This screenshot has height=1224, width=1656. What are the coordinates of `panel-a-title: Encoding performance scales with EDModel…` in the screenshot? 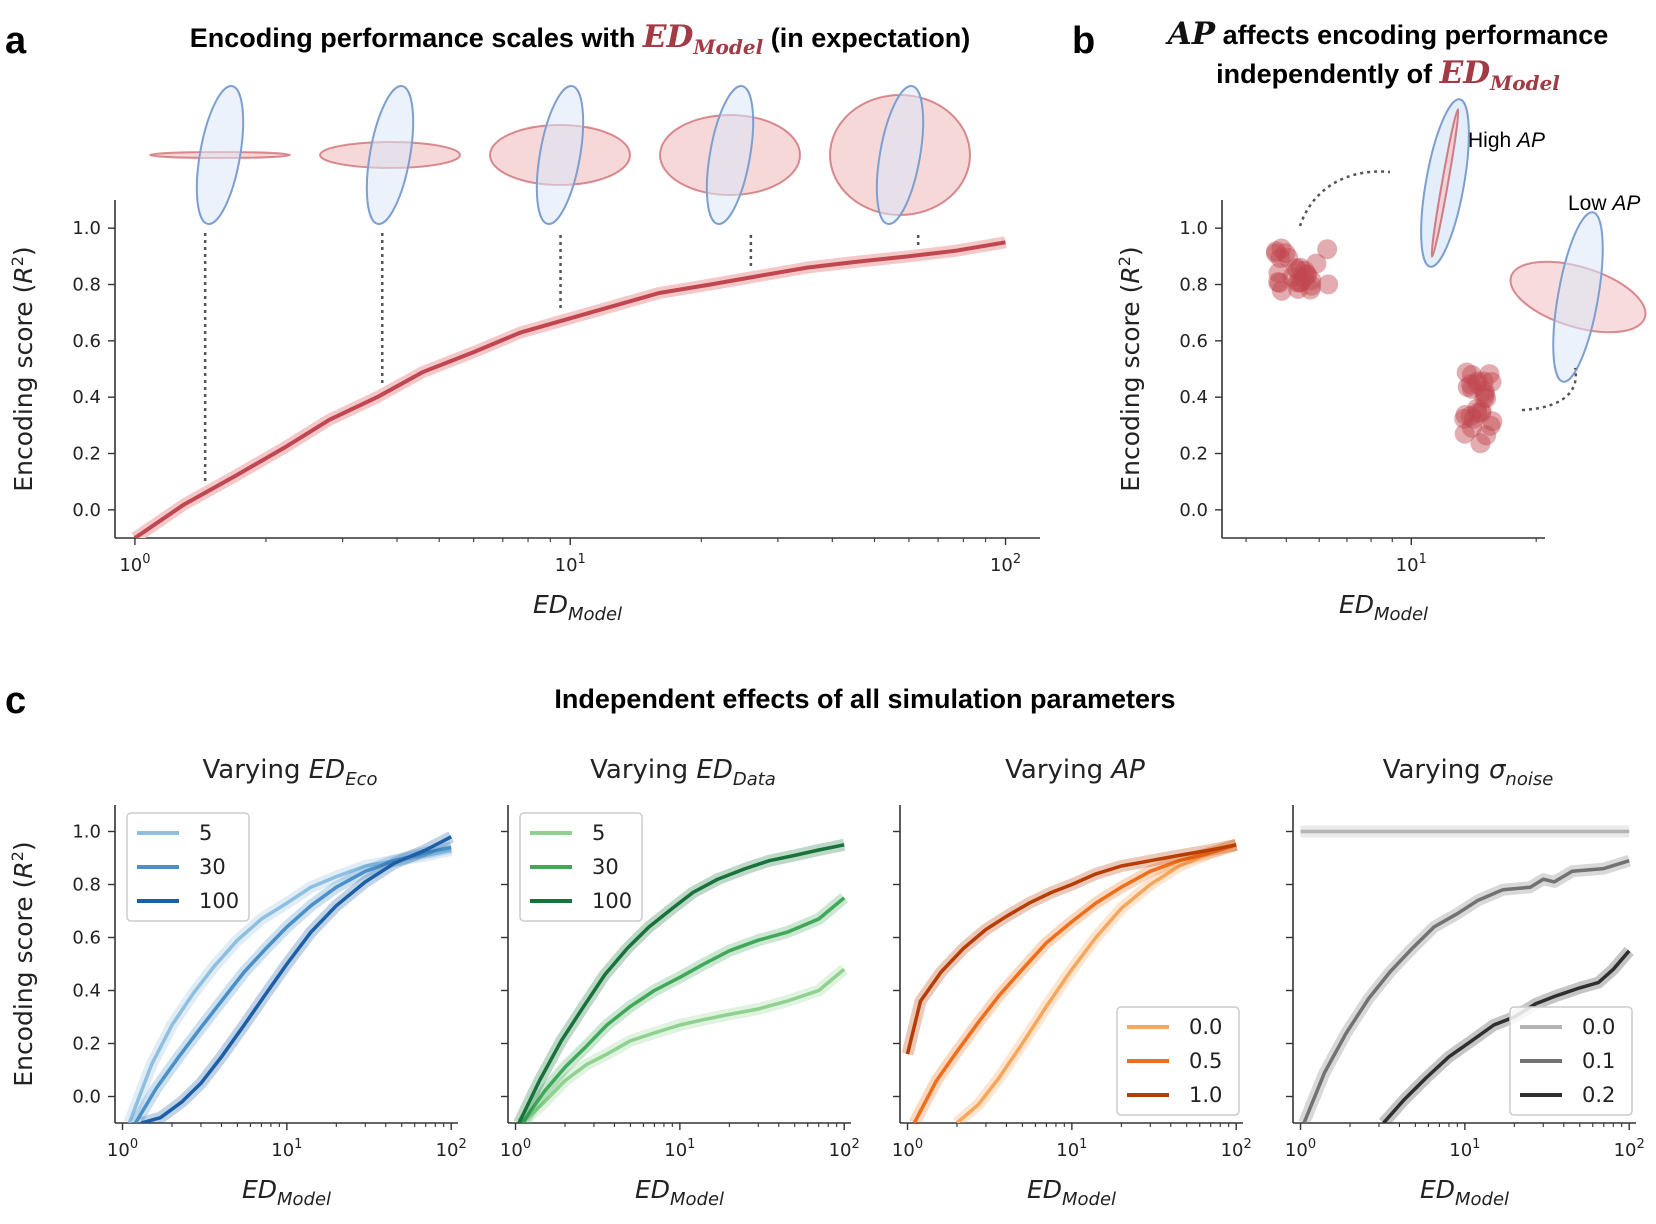 It's located at (580, 39).